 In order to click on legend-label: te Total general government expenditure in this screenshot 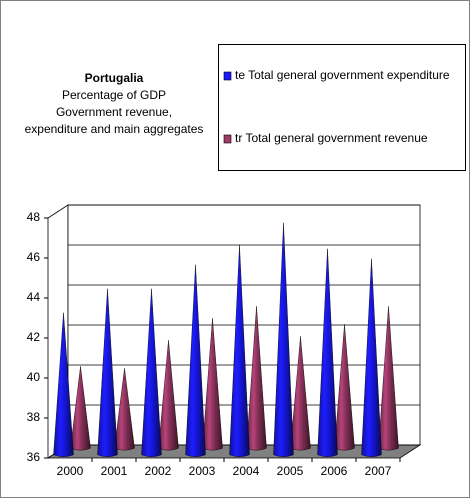, I will do `click(342, 75)`.